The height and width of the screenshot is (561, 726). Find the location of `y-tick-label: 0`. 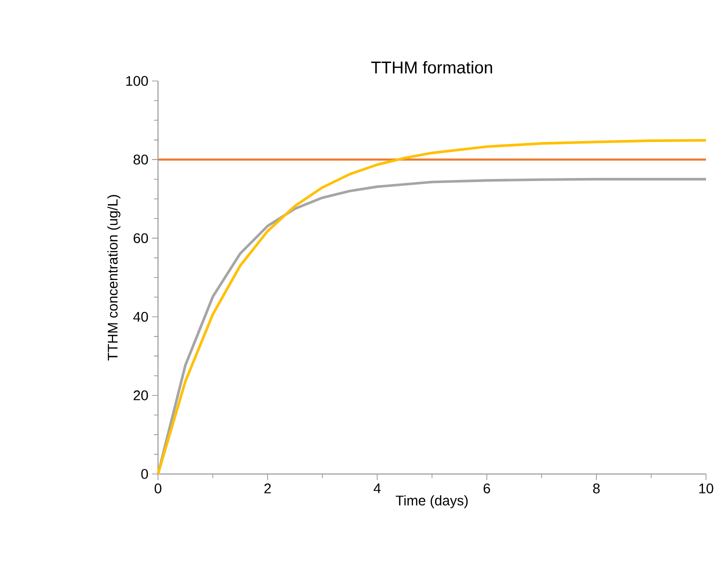

y-tick-label: 0 is located at coordinates (144, 474).